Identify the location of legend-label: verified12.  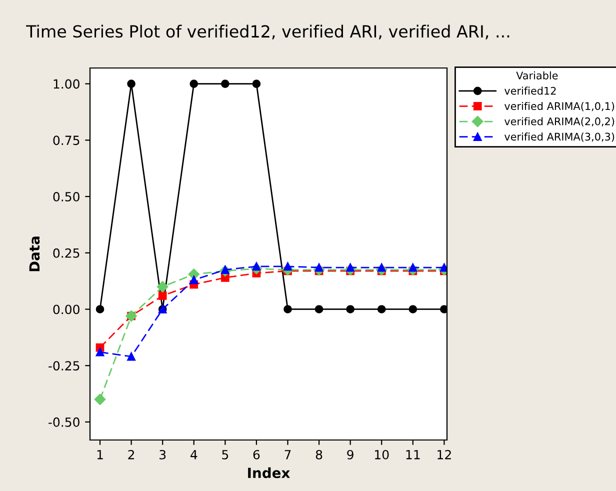
(530, 90).